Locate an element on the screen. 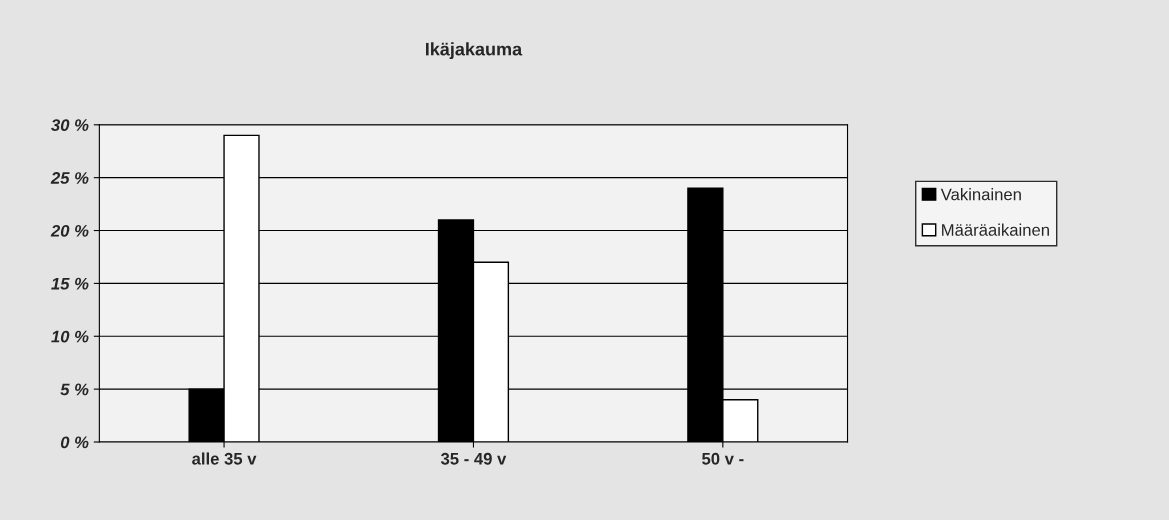 This screenshot has width=1169, height=520. y-tick-label: 10 % is located at coordinates (70, 336).